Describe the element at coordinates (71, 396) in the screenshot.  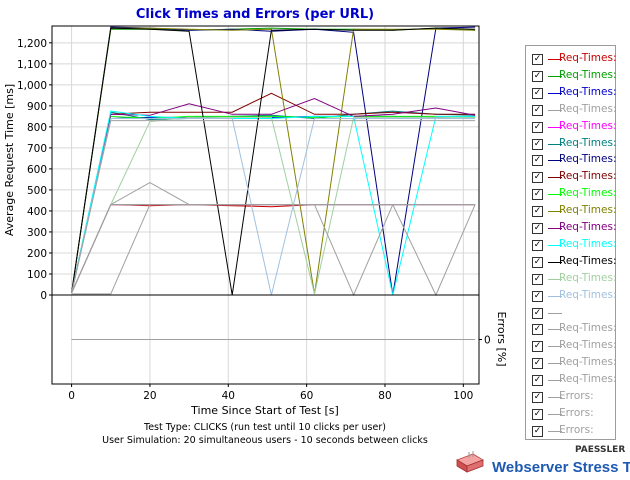
I see `x-tick-label: 0` at that location.